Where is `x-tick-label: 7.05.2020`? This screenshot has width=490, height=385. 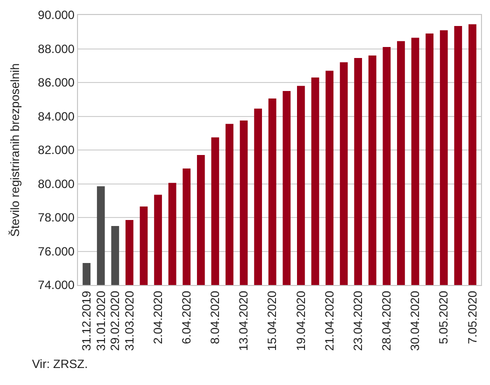 x-tick-label: 7.05.2020 is located at coordinates (472, 317).